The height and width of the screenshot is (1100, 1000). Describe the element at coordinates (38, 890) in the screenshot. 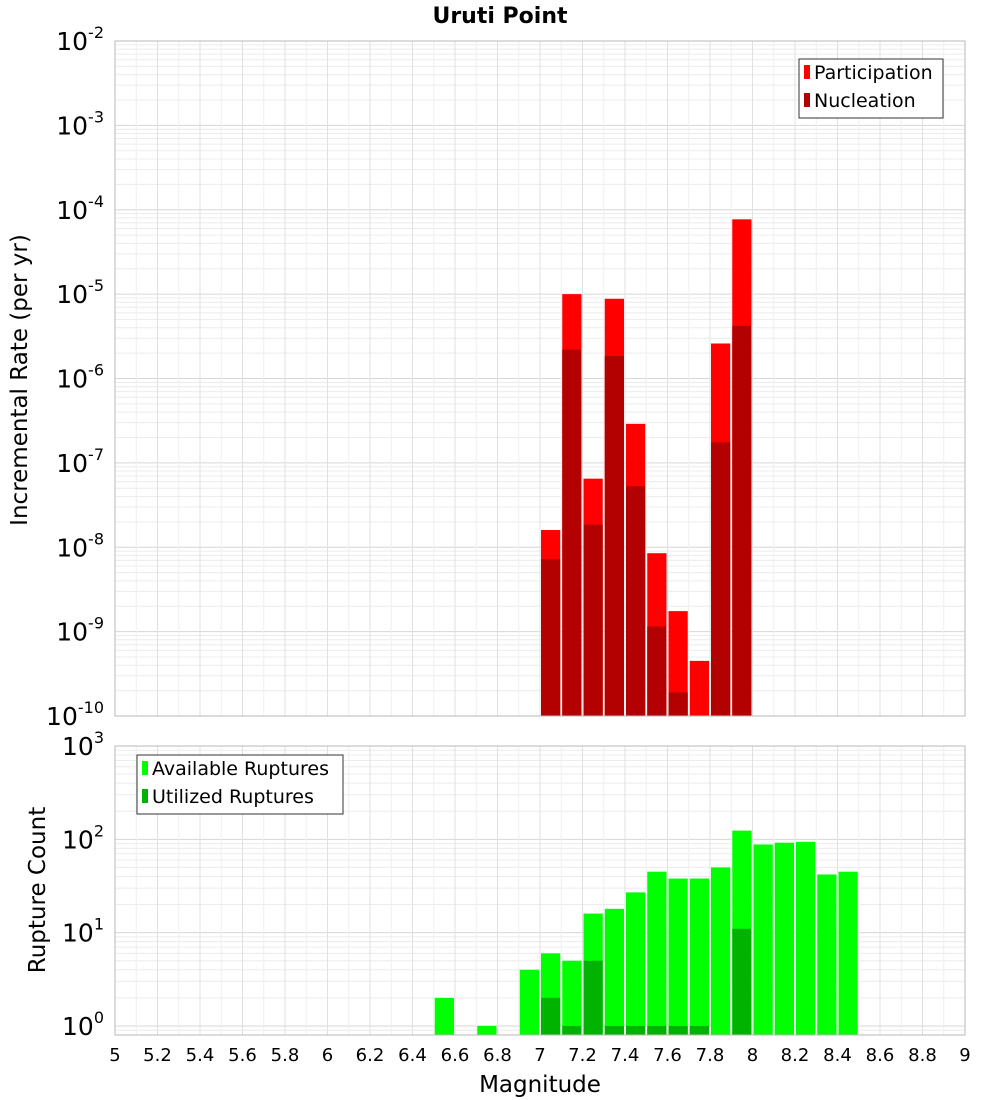

I see `bottom-y-axis-label: Rupture Count` at that location.